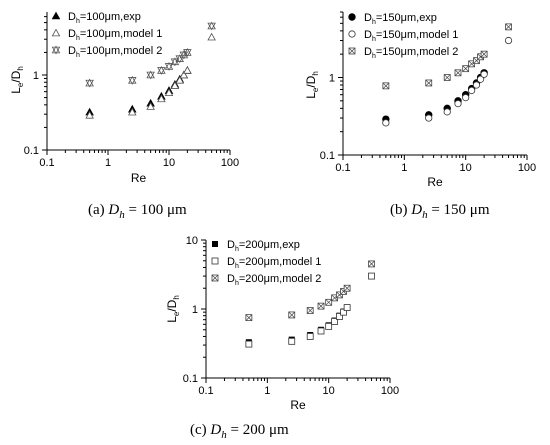 The width and height of the screenshot is (550, 445). What do you see at coordinates (411, 36) in the screenshot?
I see `legend-label: Dh=150μm,model 1` at bounding box center [411, 36].